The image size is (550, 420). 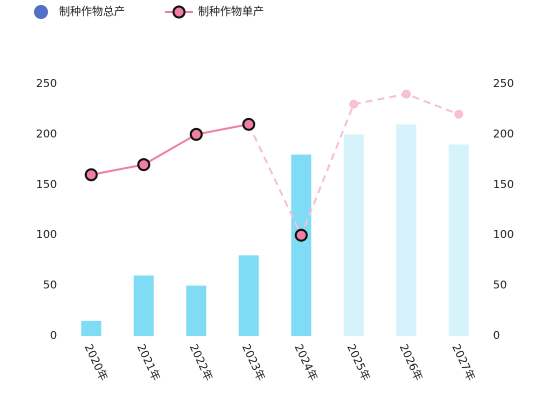 What do you see at coordinates (46, 234) in the screenshot?
I see `y-tick-label: 100` at bounding box center [46, 234].